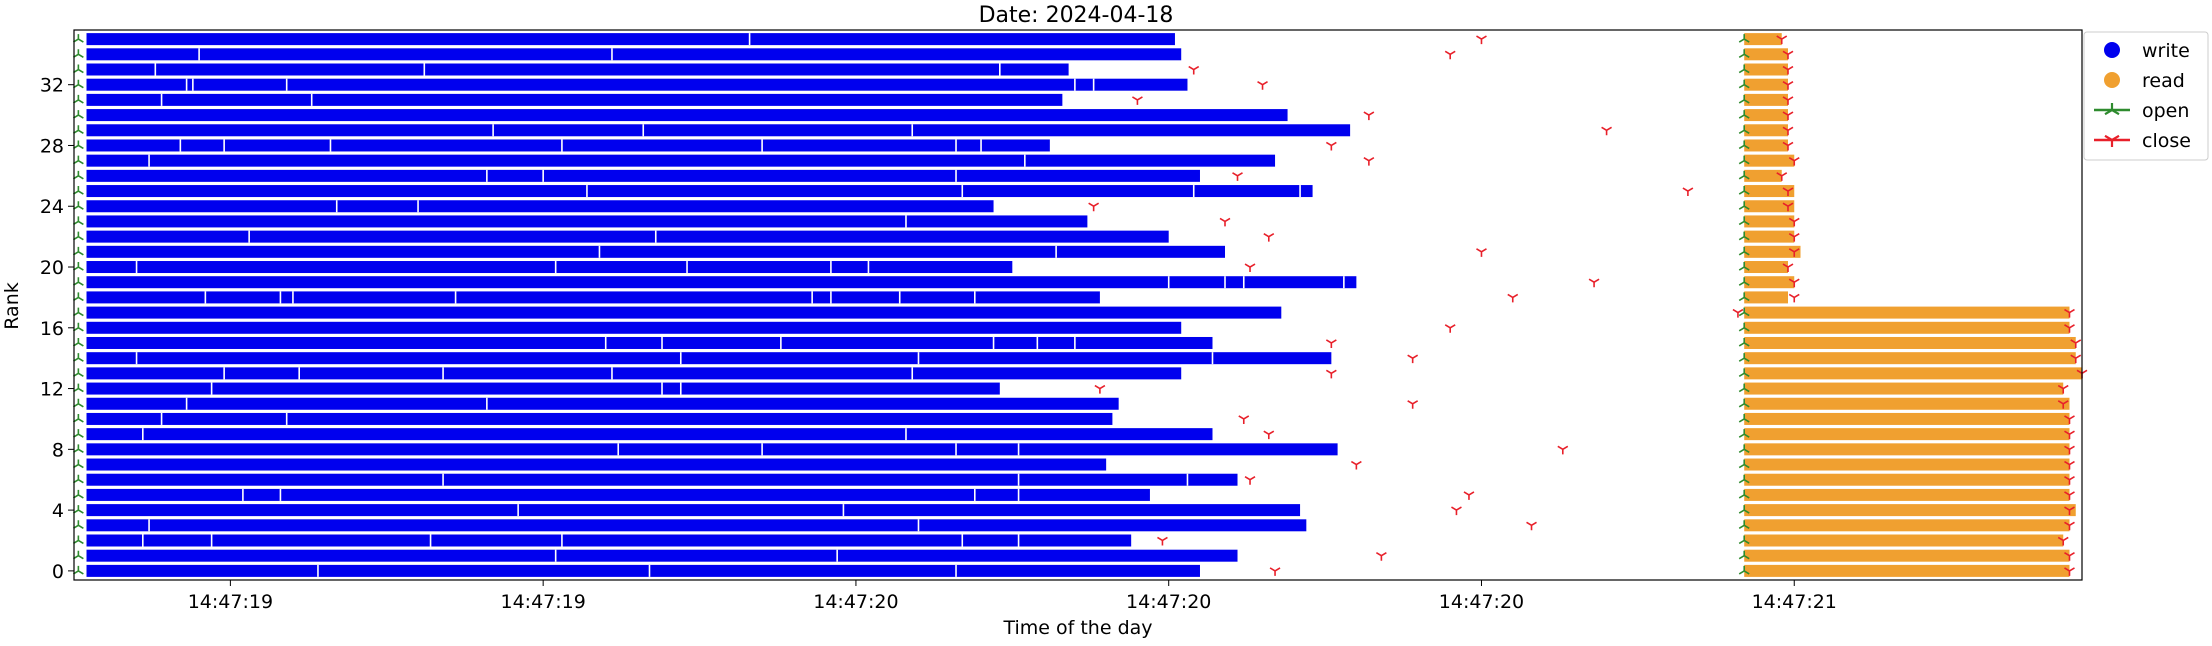 The height and width of the screenshot is (646, 2212). Describe the element at coordinates (2147, 51) in the screenshot. I see `legend-item-write: write` at that location.